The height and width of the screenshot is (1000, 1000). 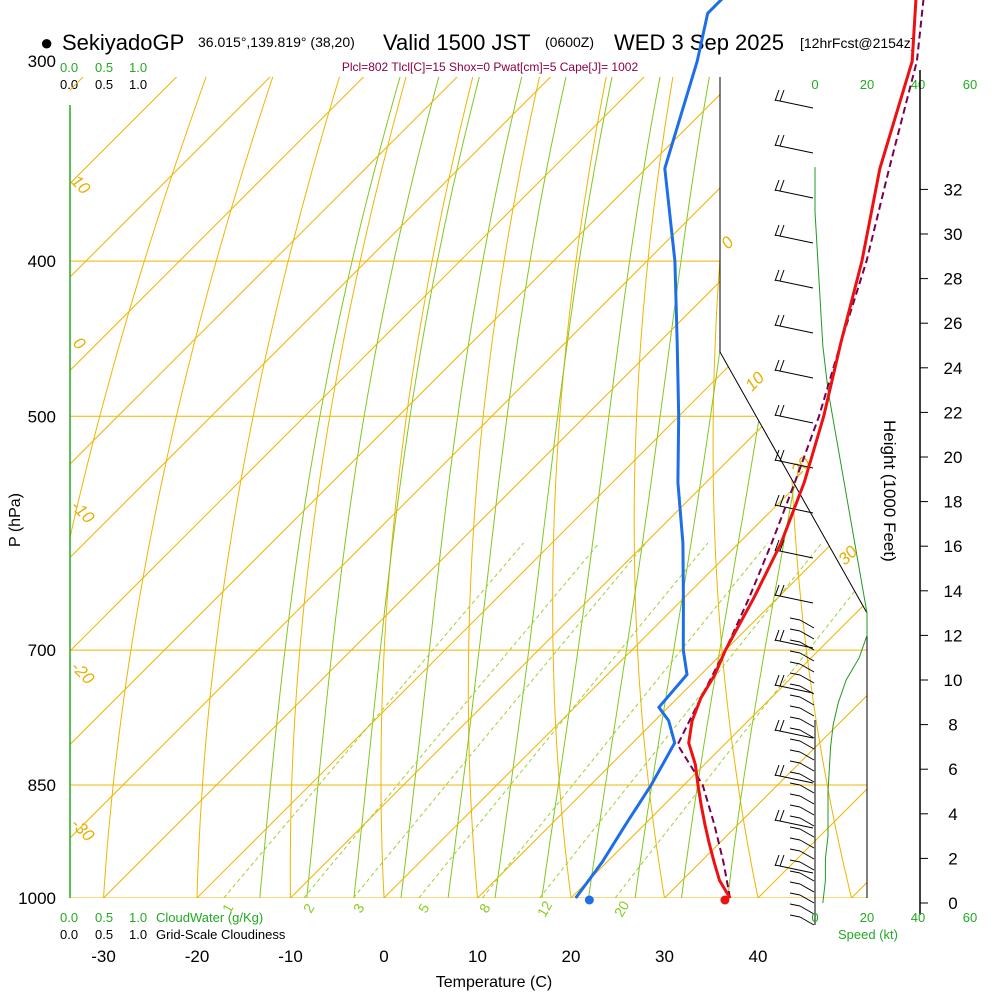 I want to click on top-speed-20: 20, so click(x=867, y=84).